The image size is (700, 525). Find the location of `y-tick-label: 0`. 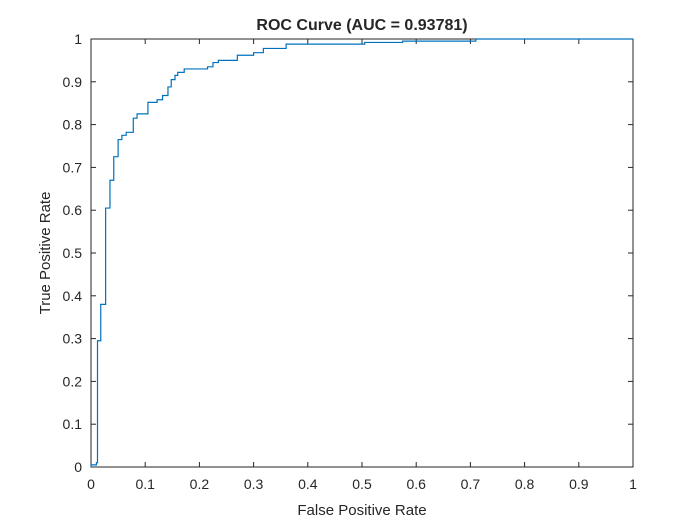

y-tick-label: 0 is located at coordinates (78, 467).